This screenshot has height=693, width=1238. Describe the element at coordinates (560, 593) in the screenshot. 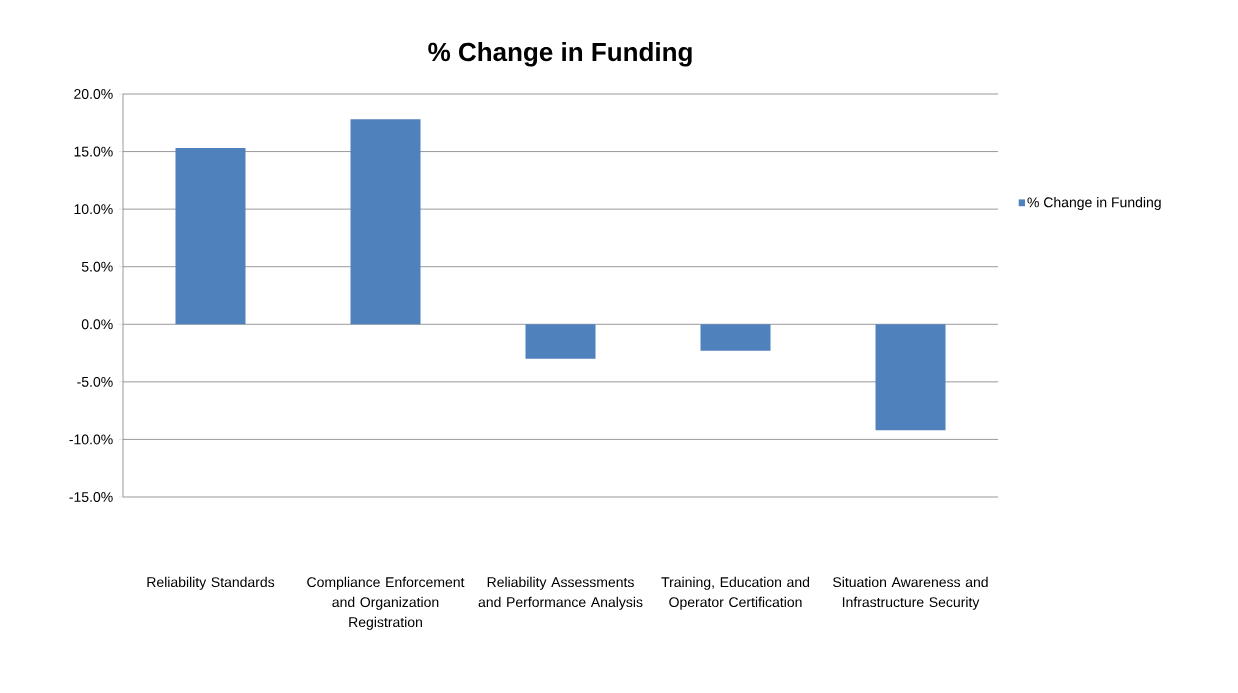

I see `x-tick-label: Reliability Assessments and Performance Analysis` at that location.